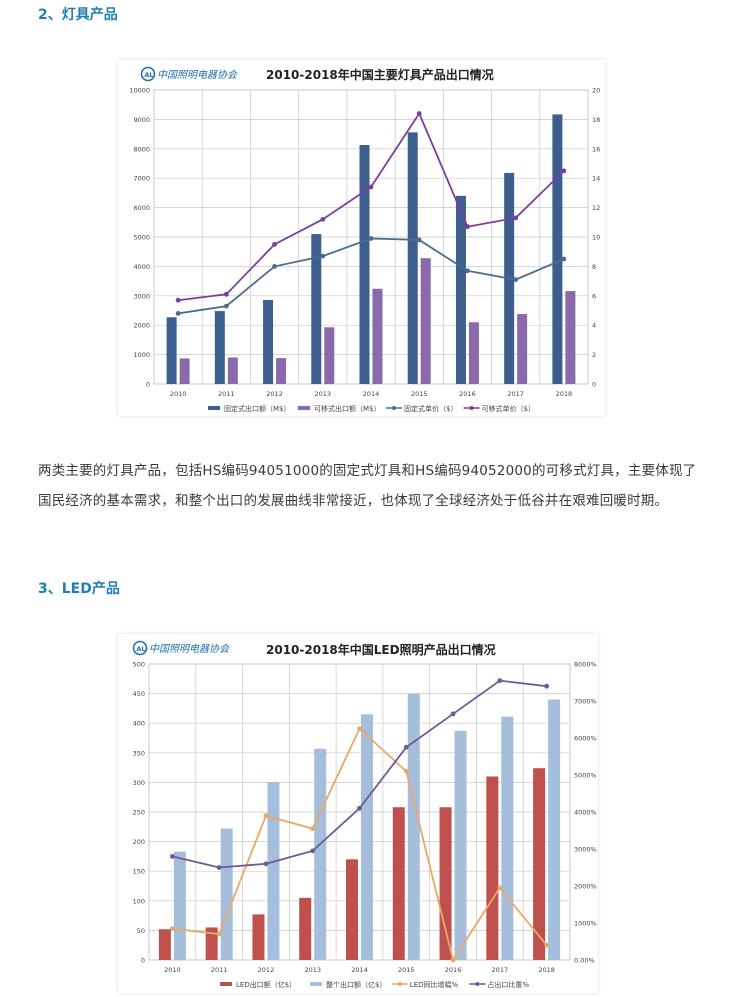 The height and width of the screenshot is (997, 729). I want to click on x-tick-label: 2018, so click(564, 394).